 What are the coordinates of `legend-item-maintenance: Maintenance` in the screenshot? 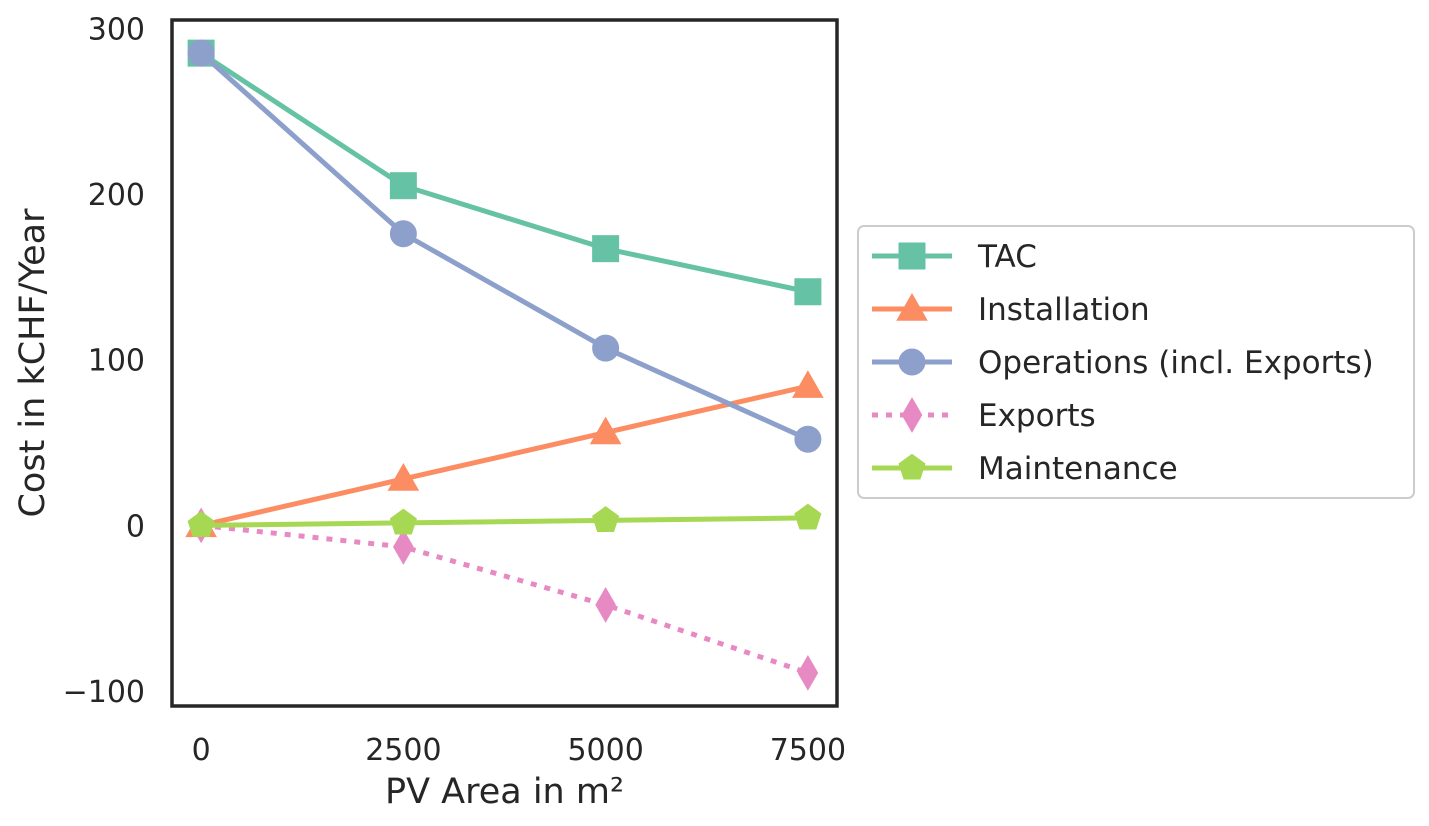 It's located at (1025, 469).